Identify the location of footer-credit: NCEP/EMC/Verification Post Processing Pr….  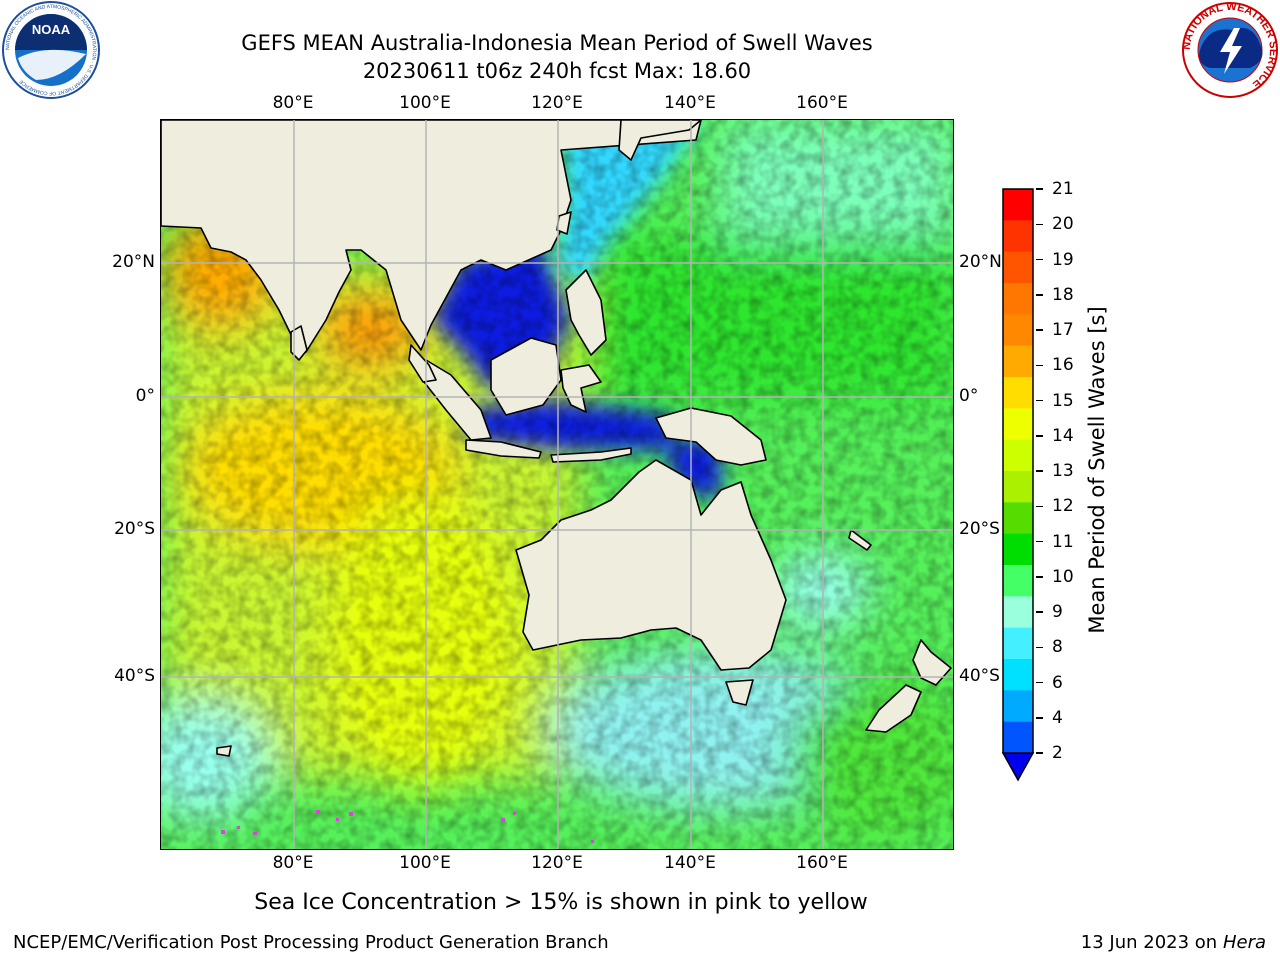
(311, 942).